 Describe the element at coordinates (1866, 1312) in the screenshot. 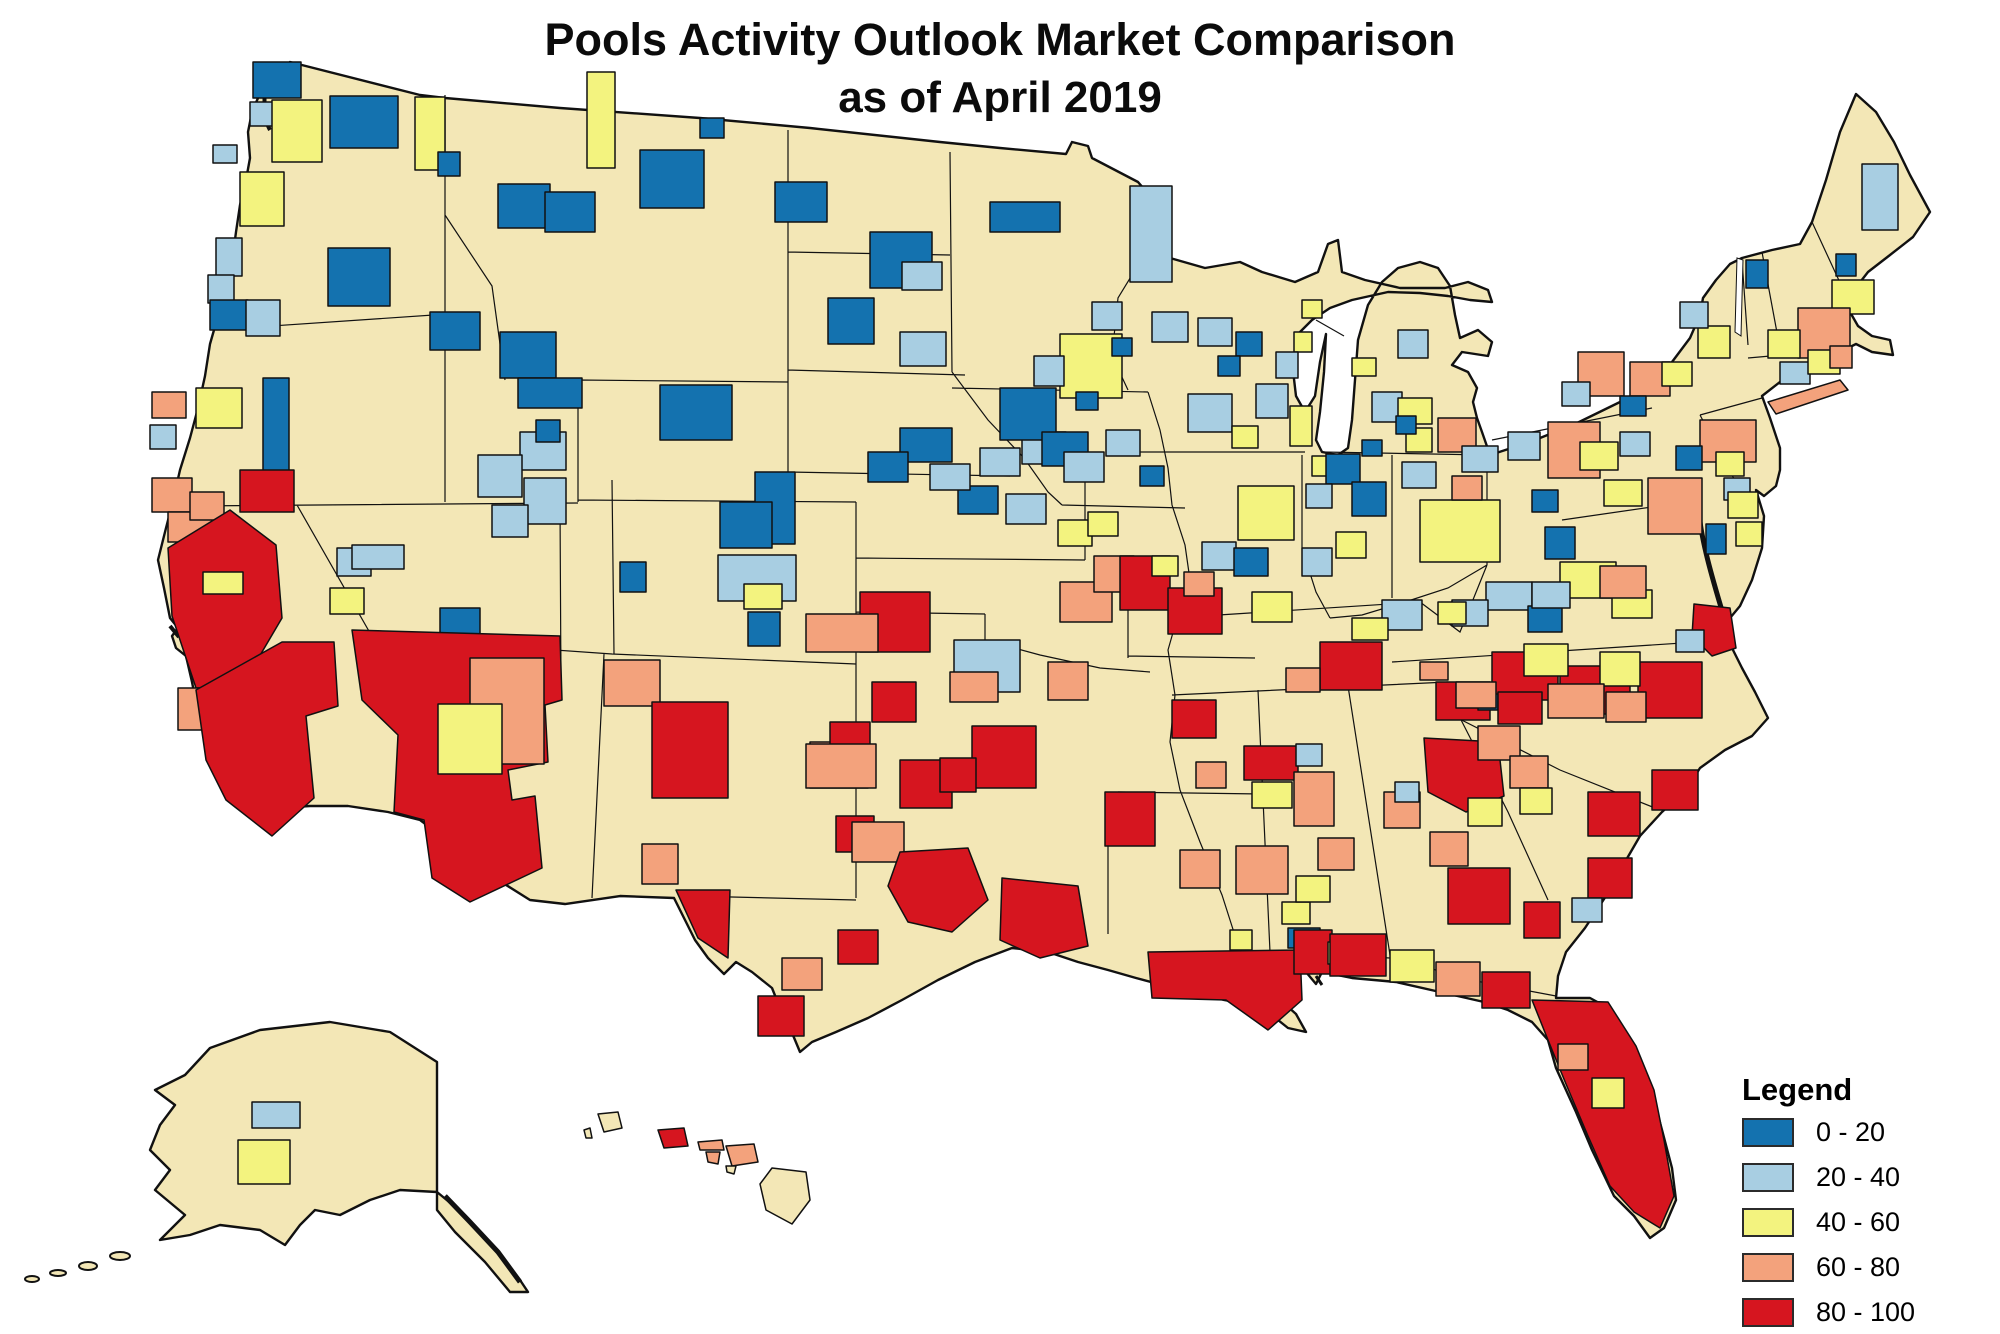

I see `legend-label: 80 - 100` at that location.